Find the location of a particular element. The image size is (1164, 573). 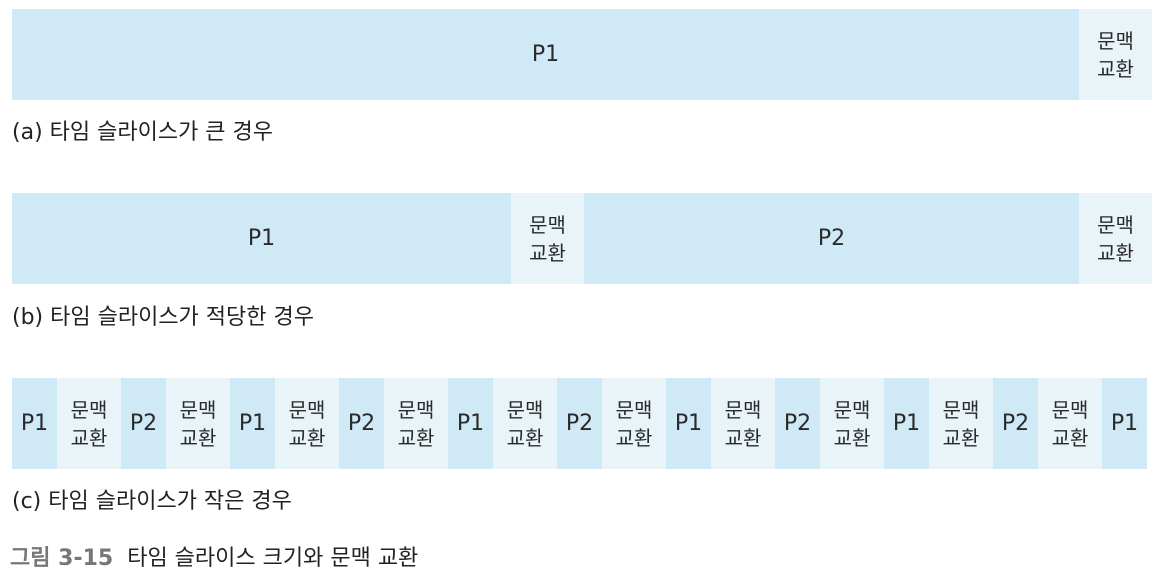

figure-caption: 그림 3-15 타임 슬라이스 크기와 문맥 교환 is located at coordinates (214, 556).